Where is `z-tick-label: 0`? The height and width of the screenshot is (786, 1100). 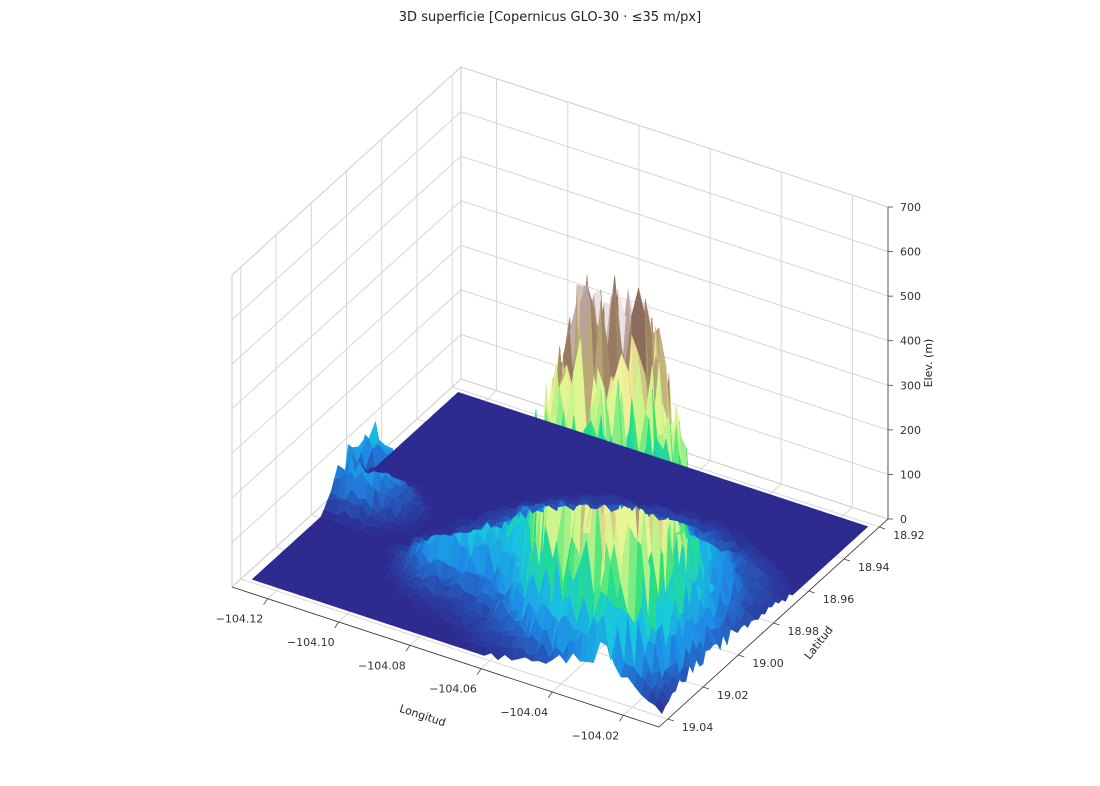 z-tick-label: 0 is located at coordinates (903, 519).